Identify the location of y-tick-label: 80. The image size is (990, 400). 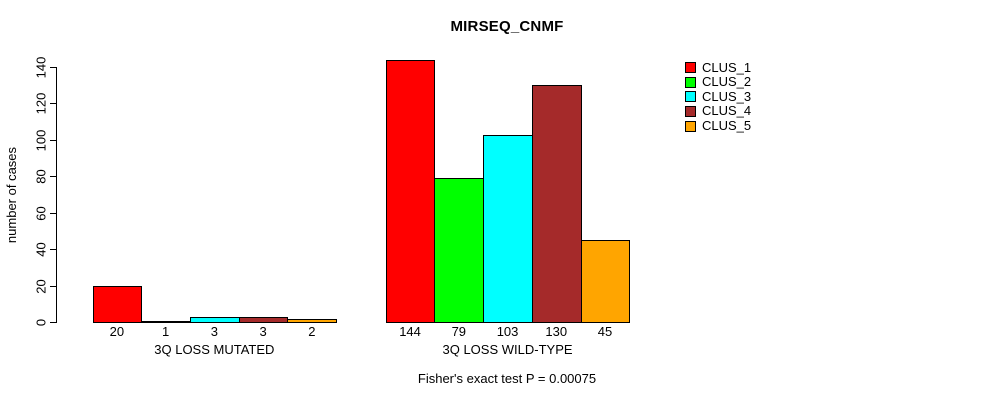
(41, 176).